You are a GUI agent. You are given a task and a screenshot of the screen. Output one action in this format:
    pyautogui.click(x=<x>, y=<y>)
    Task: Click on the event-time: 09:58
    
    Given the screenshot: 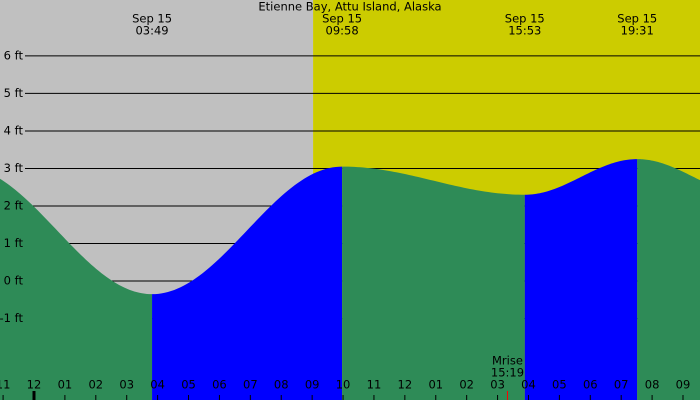 What is the action you would take?
    pyautogui.click(x=342, y=31)
    